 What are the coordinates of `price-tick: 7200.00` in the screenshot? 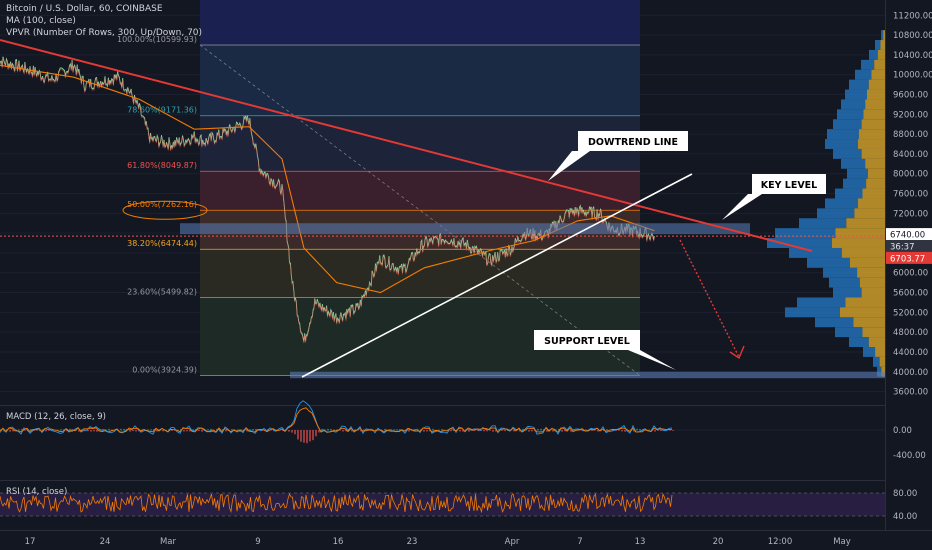 It's located at (910, 214).